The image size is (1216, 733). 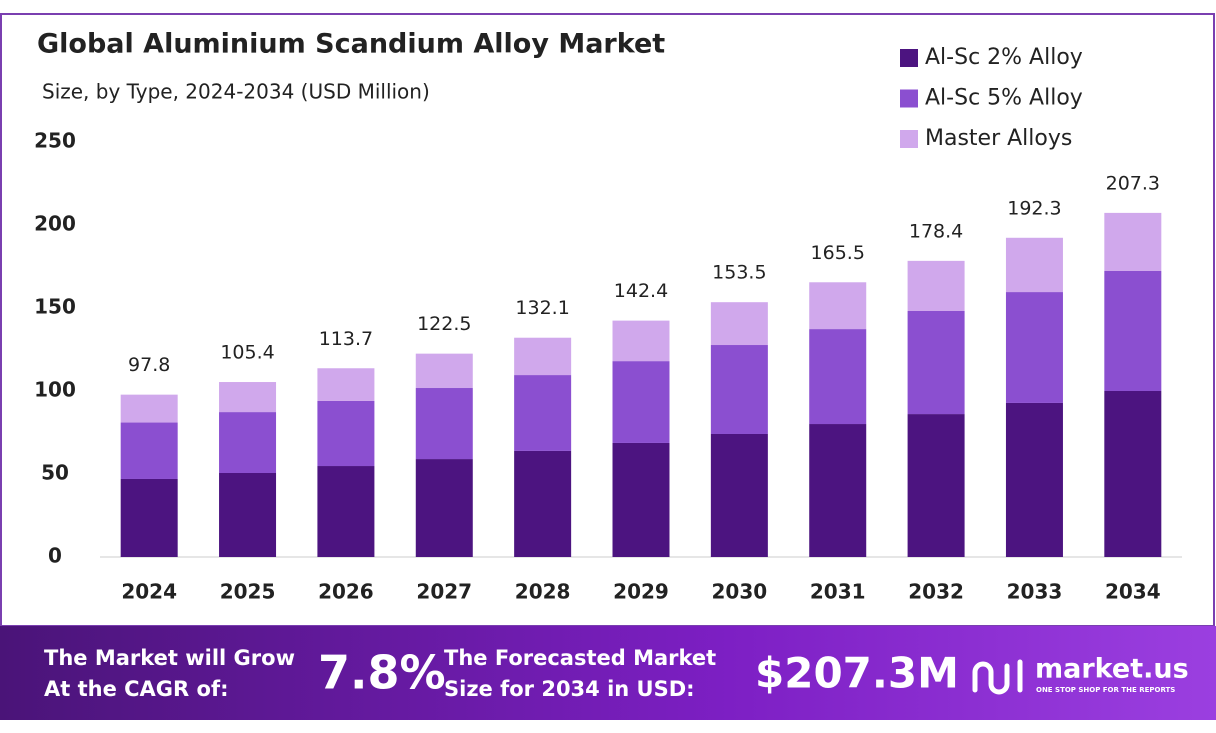 What do you see at coordinates (55, 556) in the screenshot?
I see `y-tick-label: 0` at bounding box center [55, 556].